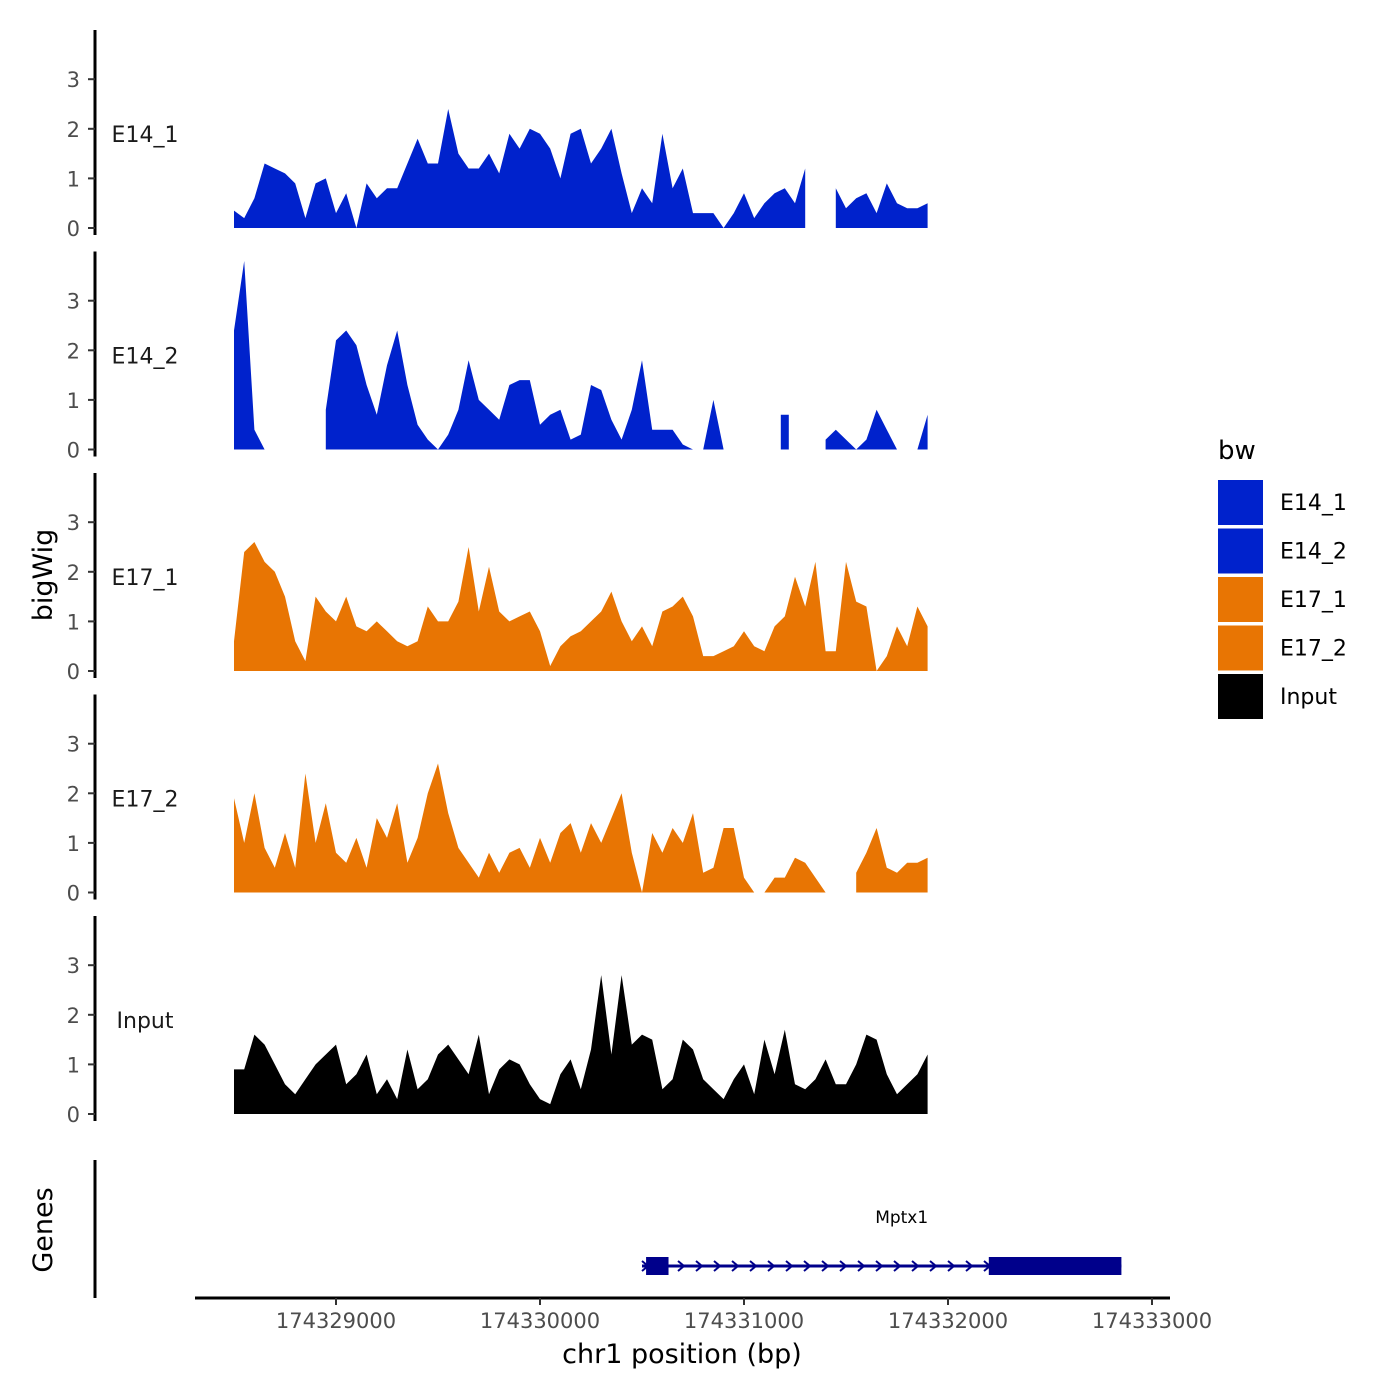  What do you see at coordinates (682, 1354) in the screenshot?
I see `x-axis-title: chr1 position (bp)` at bounding box center [682, 1354].